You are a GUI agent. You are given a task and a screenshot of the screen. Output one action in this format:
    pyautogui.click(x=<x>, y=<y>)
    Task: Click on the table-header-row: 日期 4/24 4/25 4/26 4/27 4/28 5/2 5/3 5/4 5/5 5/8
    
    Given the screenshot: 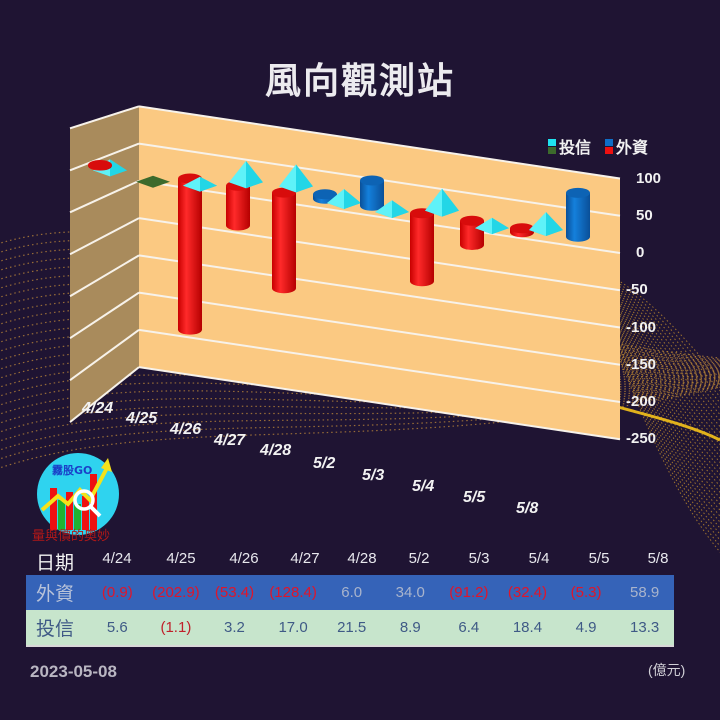 What is the action you would take?
    pyautogui.click(x=360, y=558)
    